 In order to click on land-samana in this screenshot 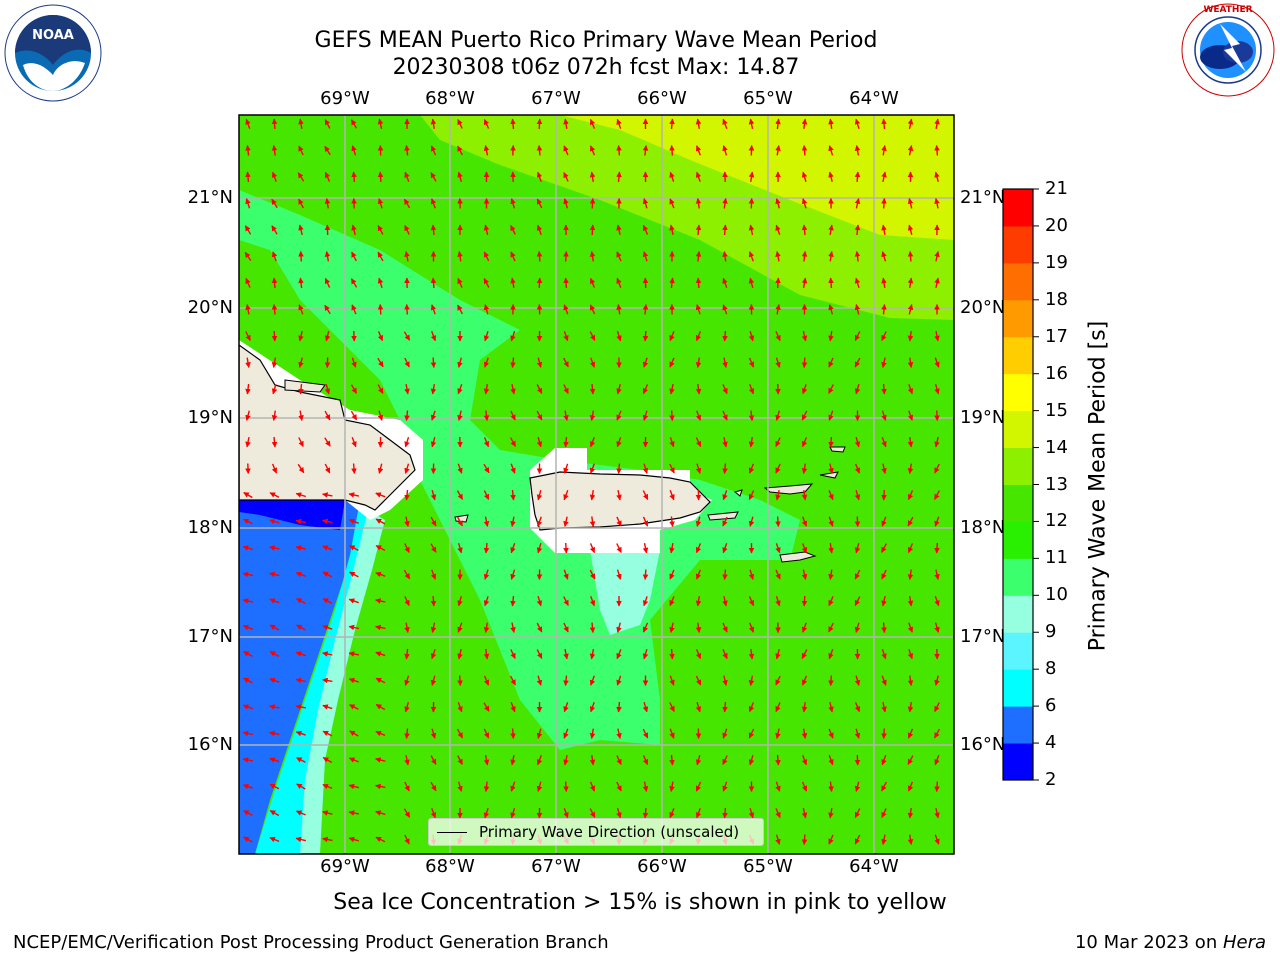, I will do `click(305, 386)`.